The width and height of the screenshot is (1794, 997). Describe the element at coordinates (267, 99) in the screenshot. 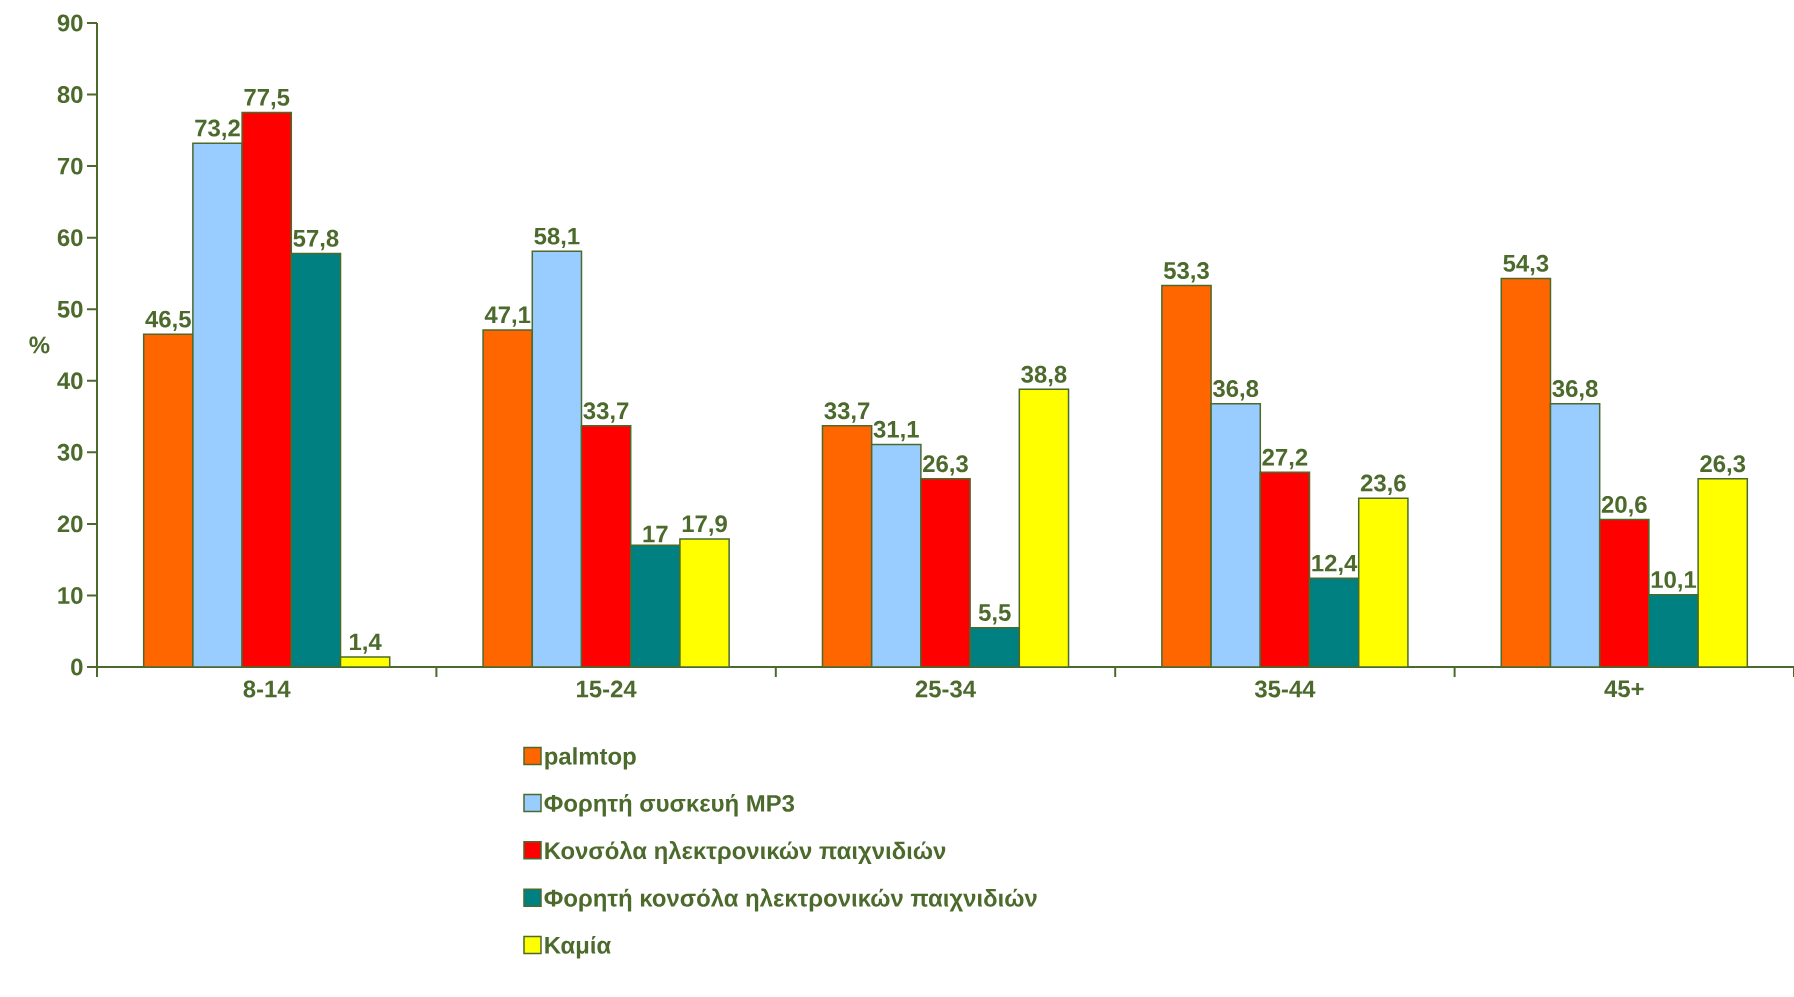

I see `data-label: 77,5` at that location.